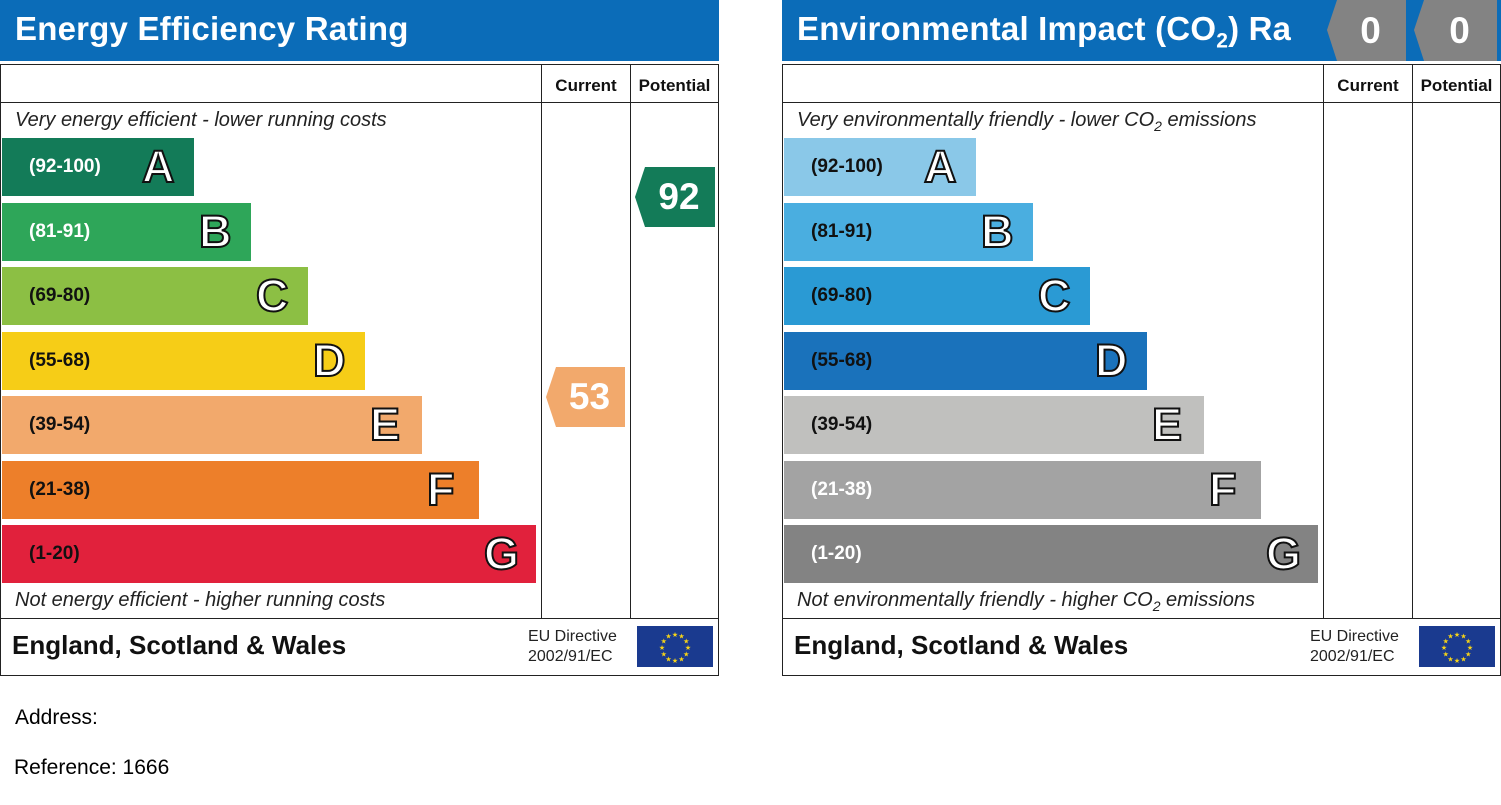 The image size is (1501, 805). I want to click on env-current-rating-arrow: 0, so click(1366, 30).